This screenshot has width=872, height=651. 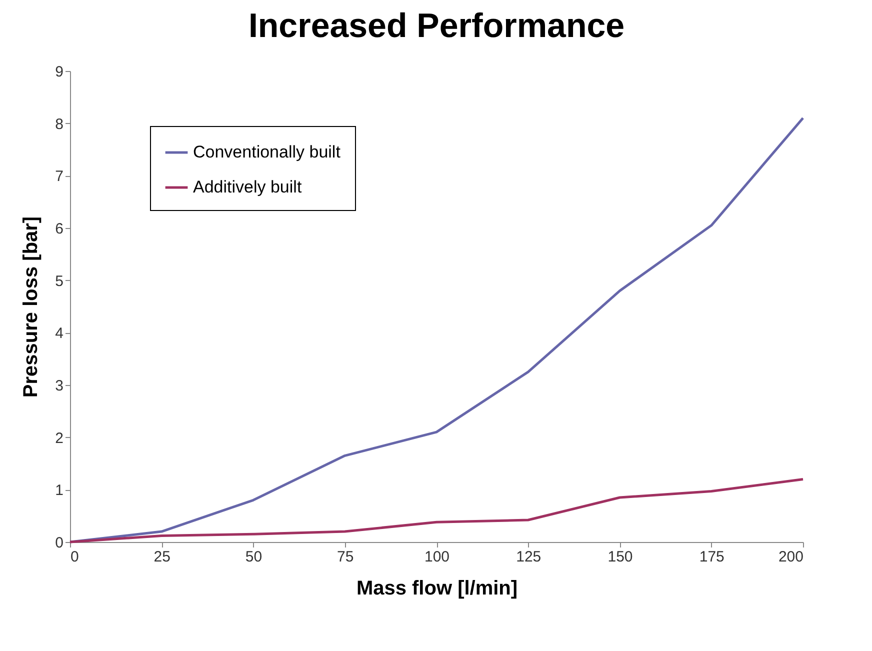 What do you see at coordinates (162, 557) in the screenshot?
I see `x-tick-label: 25` at bounding box center [162, 557].